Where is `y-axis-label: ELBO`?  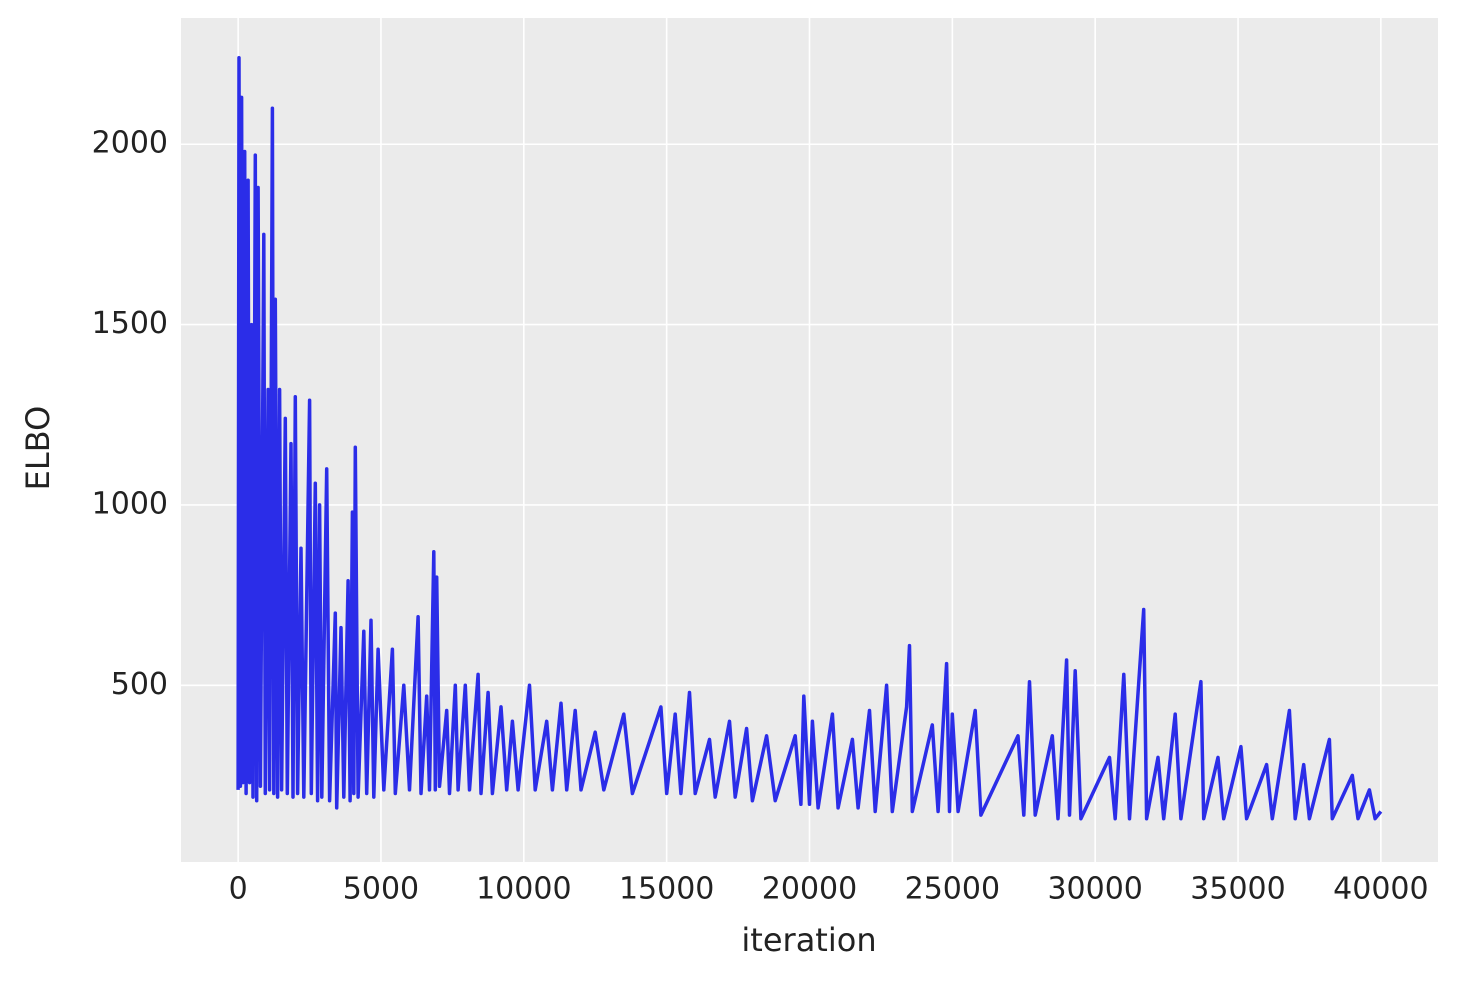
y-axis-label: ELBO is located at coordinates (38, 448).